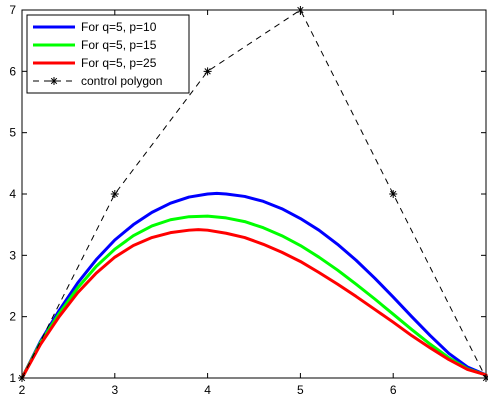  I want to click on y-tick-label: 3, so click(12, 255).